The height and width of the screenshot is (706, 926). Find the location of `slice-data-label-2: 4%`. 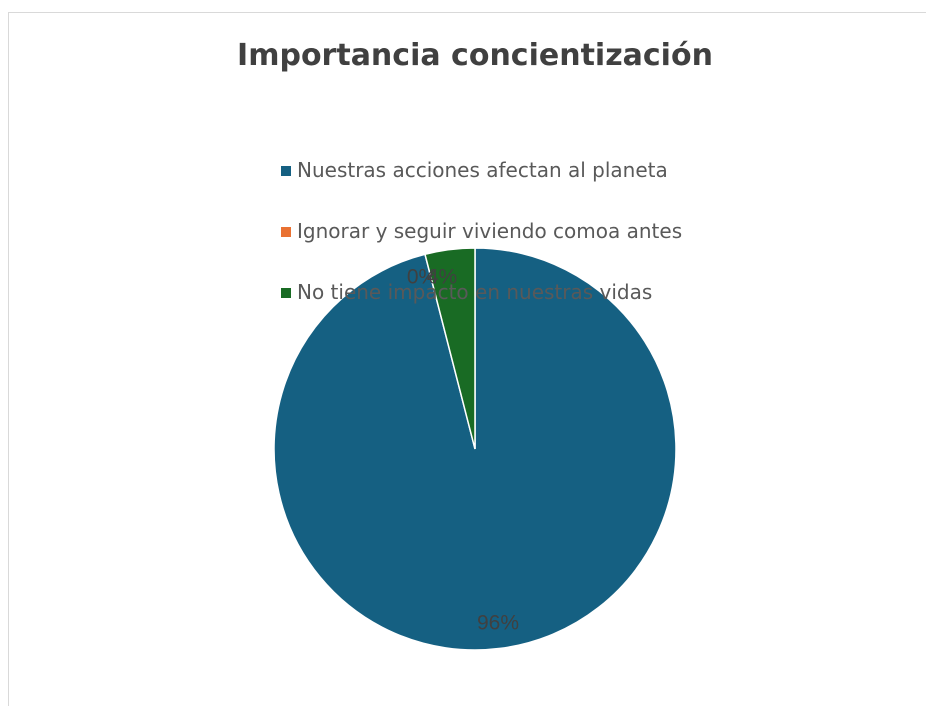

slice-data-label-2: 4% is located at coordinates (442, 277).